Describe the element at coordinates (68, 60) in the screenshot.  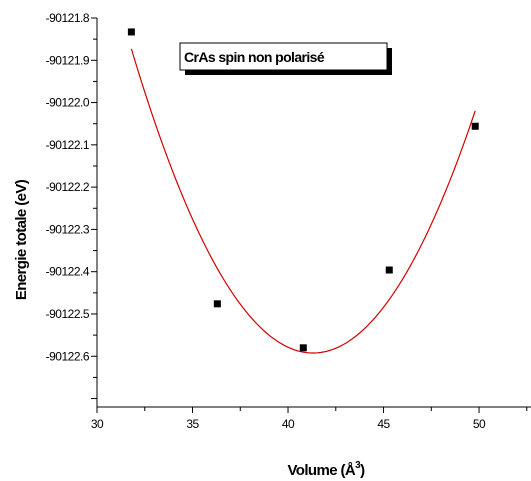
I see `y-tick-label: -90121.9` at that location.